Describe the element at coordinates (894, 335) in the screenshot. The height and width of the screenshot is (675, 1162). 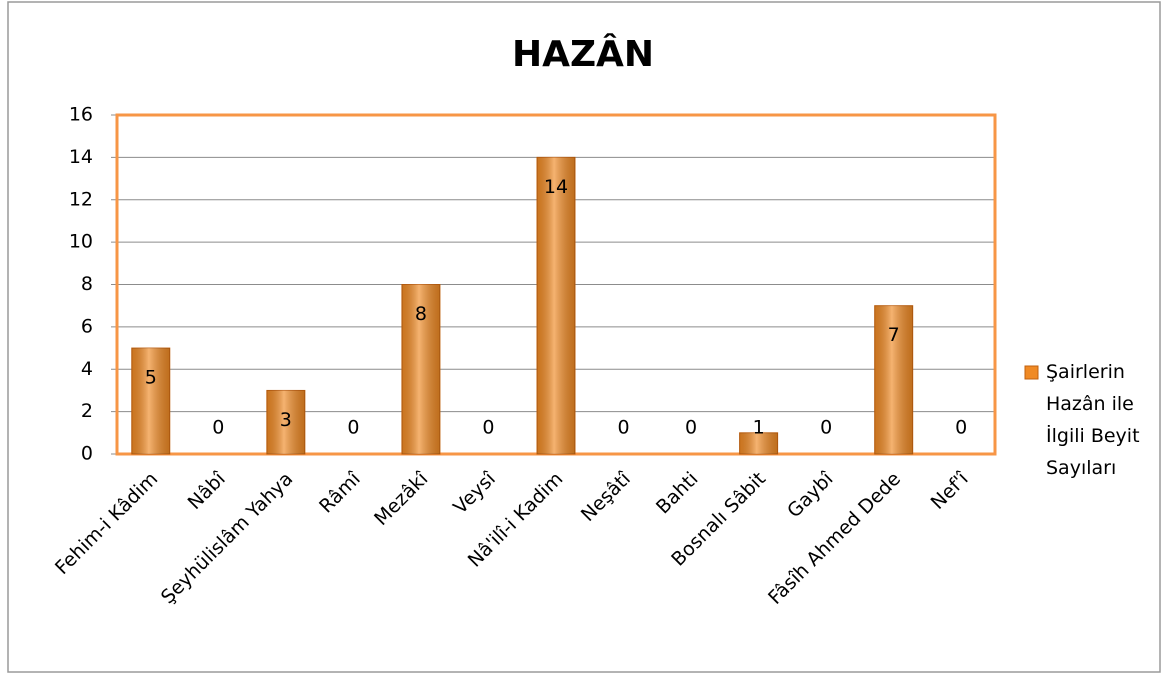
I see `data-label: 7` at that location.